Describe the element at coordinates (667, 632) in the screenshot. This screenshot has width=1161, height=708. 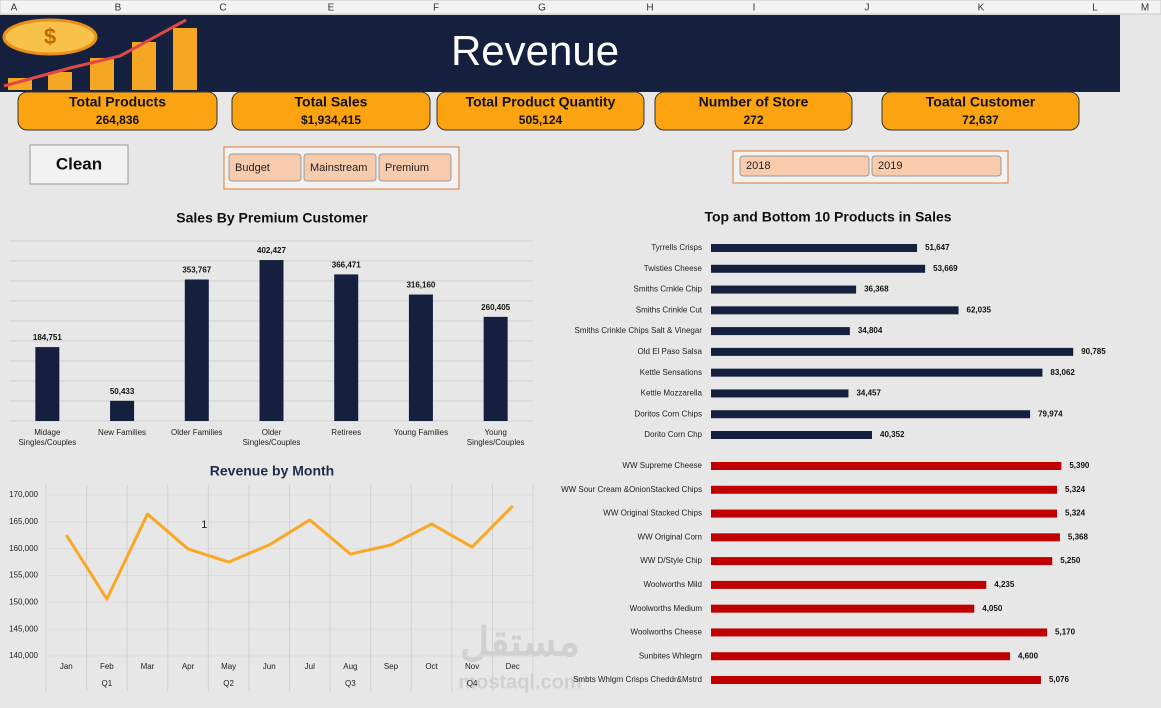
I see `y-tick-label: Woolworths Cheese` at that location.